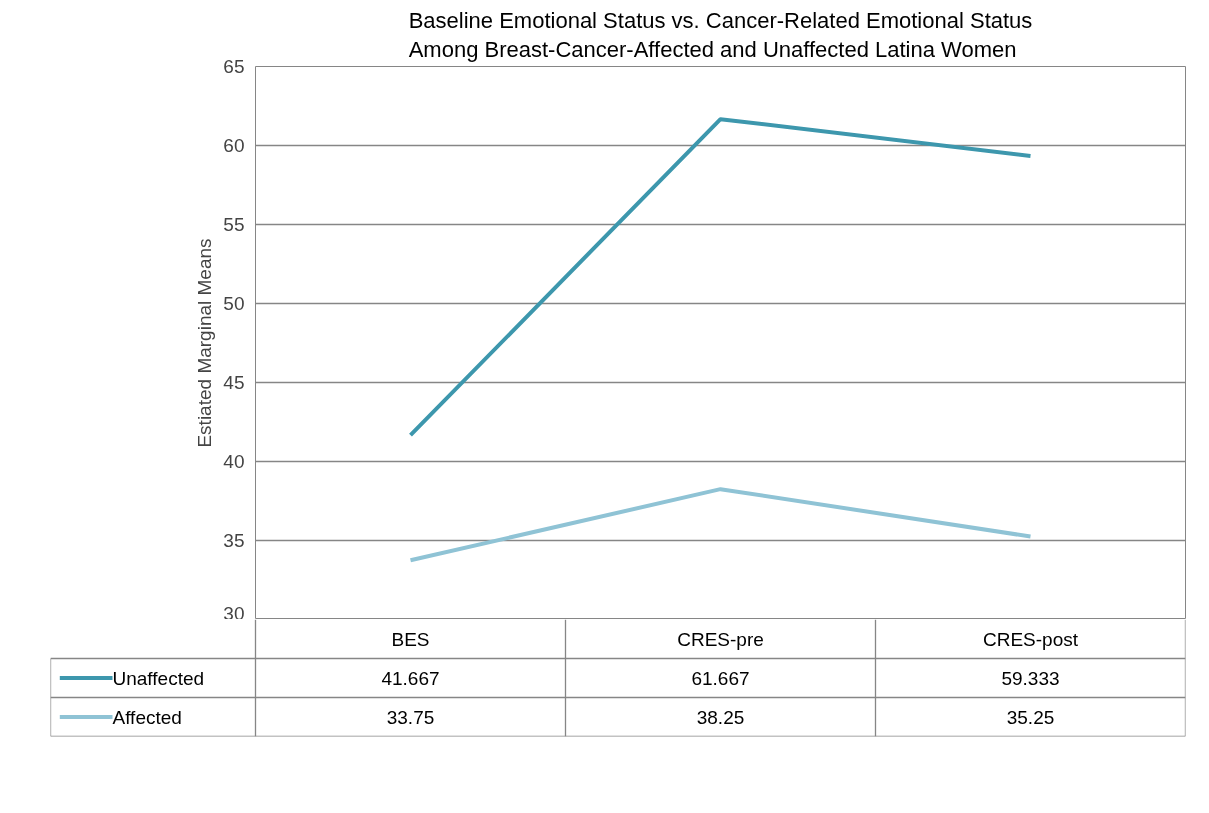  I want to click on legend-label: Unaffected, so click(158, 678).